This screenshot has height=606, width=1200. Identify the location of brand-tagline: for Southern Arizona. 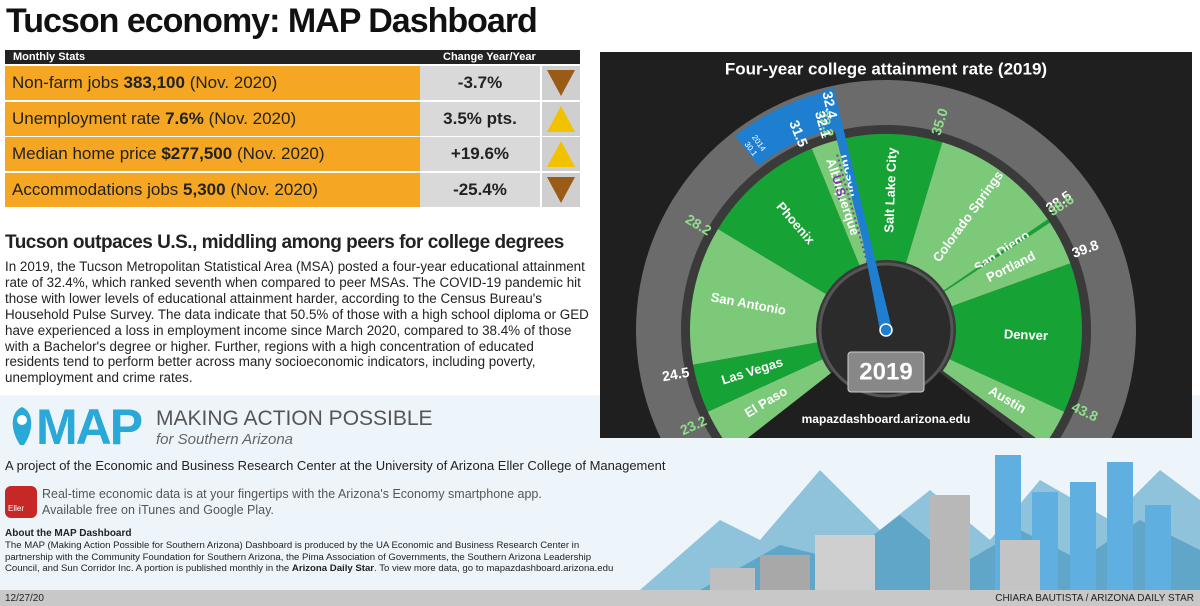
(225, 439).